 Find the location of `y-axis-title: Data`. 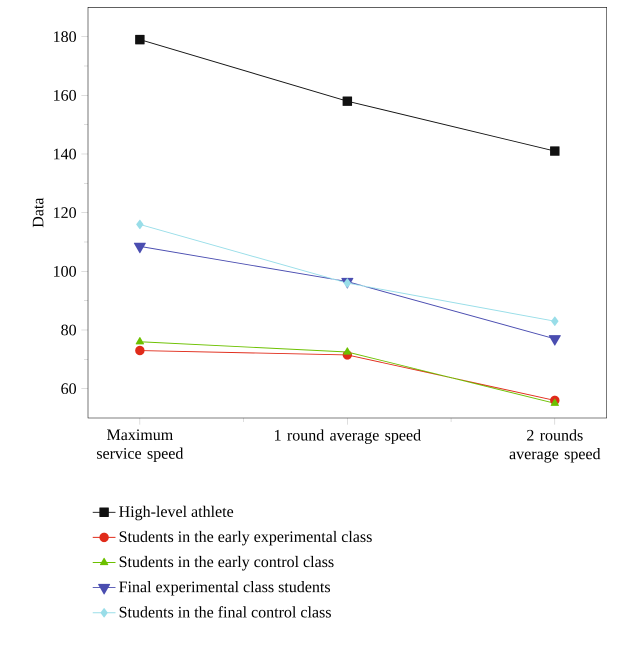

y-axis-title: Data is located at coordinates (38, 213).